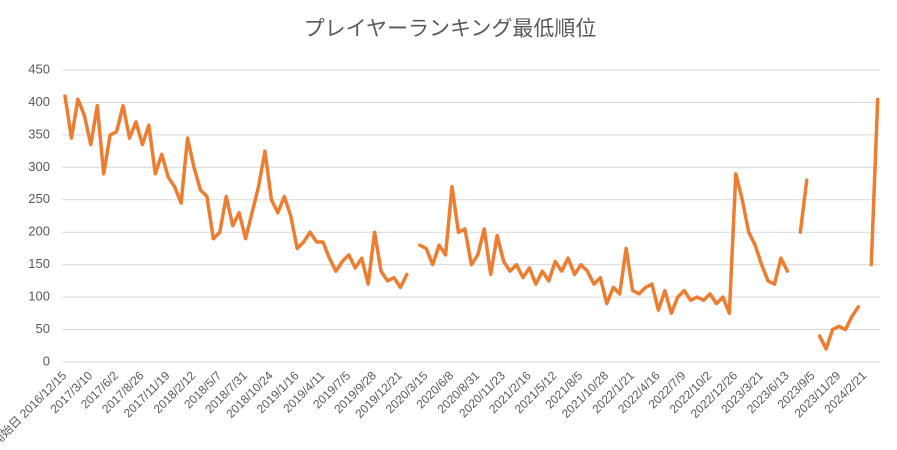 The width and height of the screenshot is (897, 450). Describe the element at coordinates (450, 29) in the screenshot. I see `chart-title: プレイヤーランキング最低順位` at that location.